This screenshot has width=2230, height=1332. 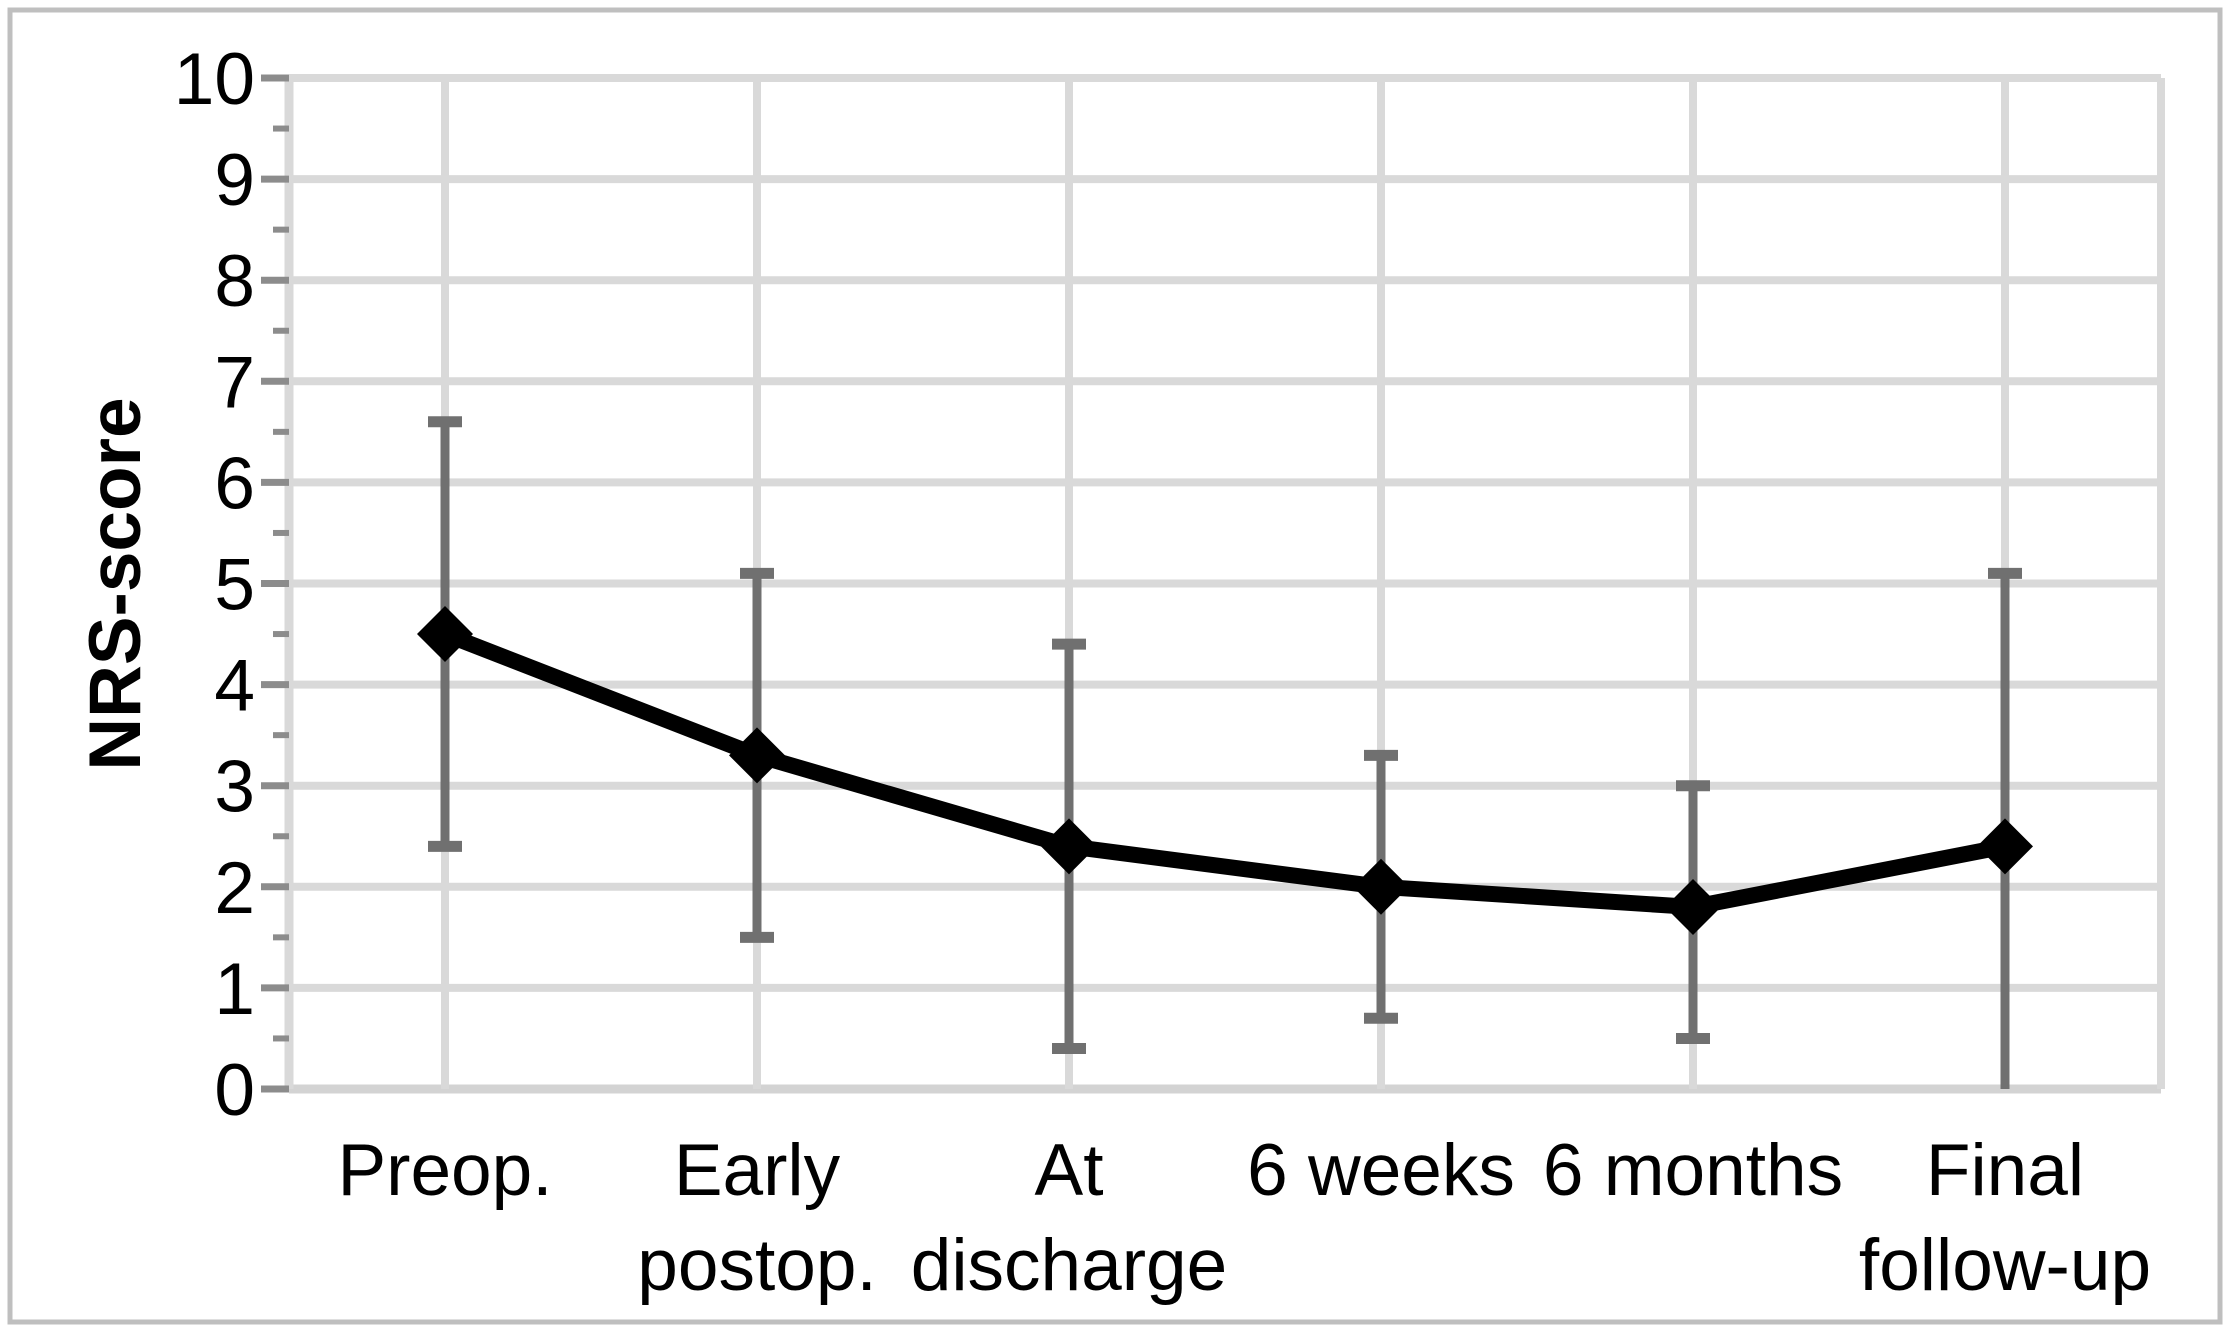 What do you see at coordinates (234, 686) in the screenshot?
I see `y-tick-label: 4` at bounding box center [234, 686].